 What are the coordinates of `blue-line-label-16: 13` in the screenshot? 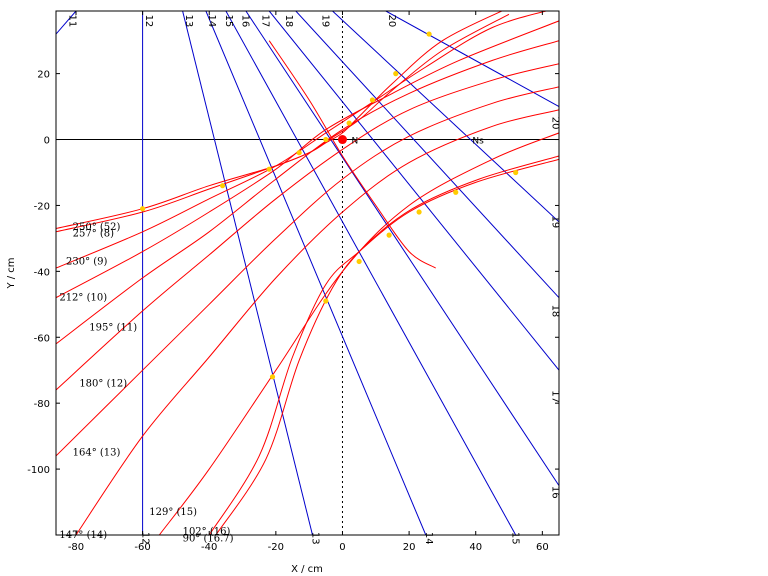 It's located at (315, 538).